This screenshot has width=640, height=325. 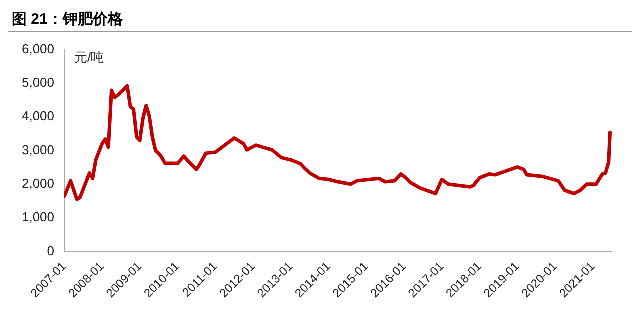 I want to click on y-tick-label: 1,000, so click(x=38, y=217).